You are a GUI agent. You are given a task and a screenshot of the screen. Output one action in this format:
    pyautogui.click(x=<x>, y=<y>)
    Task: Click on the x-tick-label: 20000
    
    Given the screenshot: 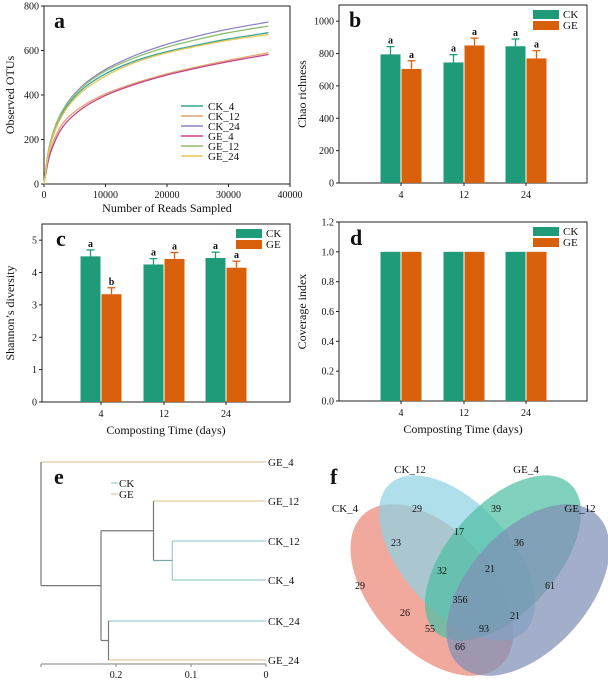 What is the action you would take?
    pyautogui.click(x=167, y=195)
    